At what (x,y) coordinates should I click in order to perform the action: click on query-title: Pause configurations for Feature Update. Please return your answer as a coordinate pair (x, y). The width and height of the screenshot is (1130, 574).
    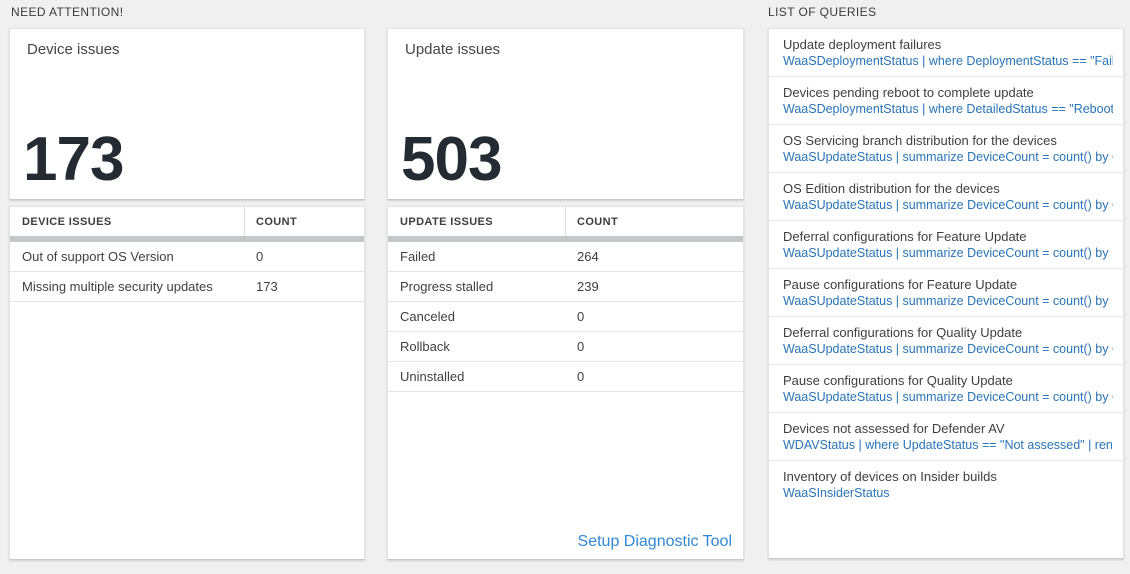
    Looking at the image, I should click on (900, 284).